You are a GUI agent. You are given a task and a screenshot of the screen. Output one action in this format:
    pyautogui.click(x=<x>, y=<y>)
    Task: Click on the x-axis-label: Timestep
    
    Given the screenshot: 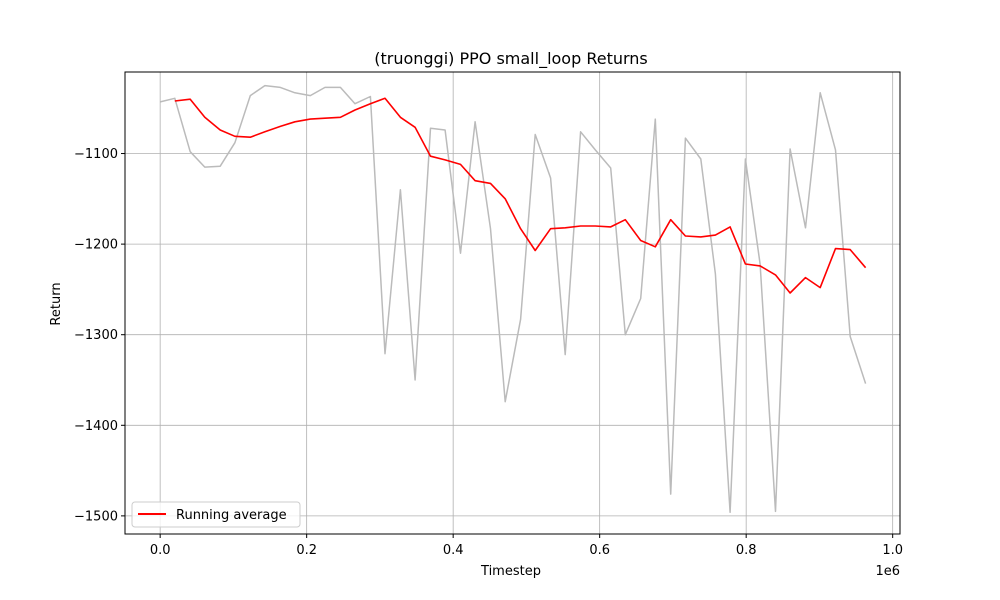 What is the action you would take?
    pyautogui.click(x=510, y=571)
    